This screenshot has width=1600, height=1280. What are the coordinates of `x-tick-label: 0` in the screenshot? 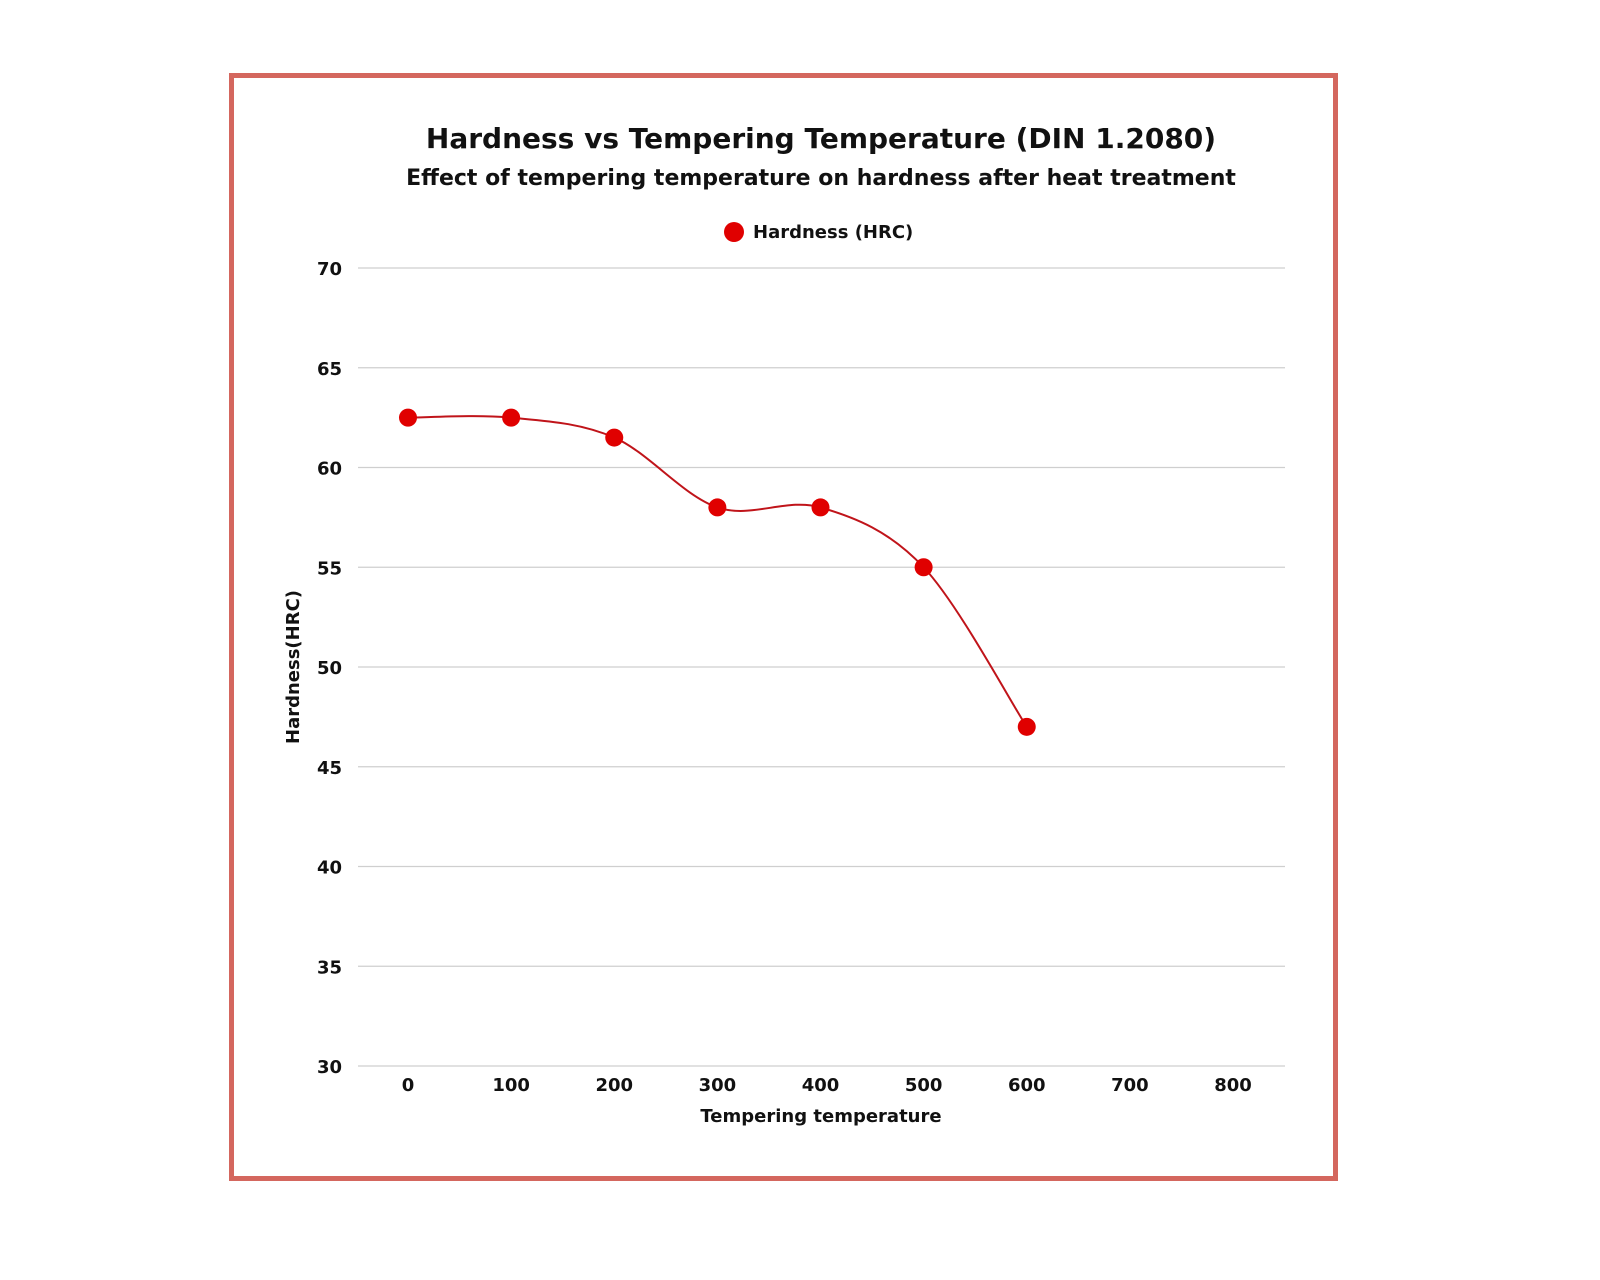 It's located at (408, 1085).